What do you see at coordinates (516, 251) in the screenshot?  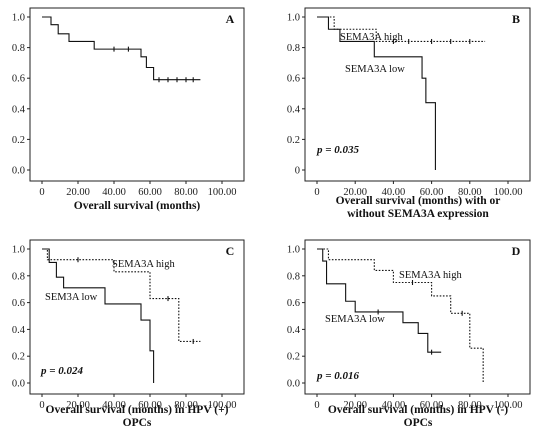 I see `panel-letter: D` at bounding box center [516, 251].